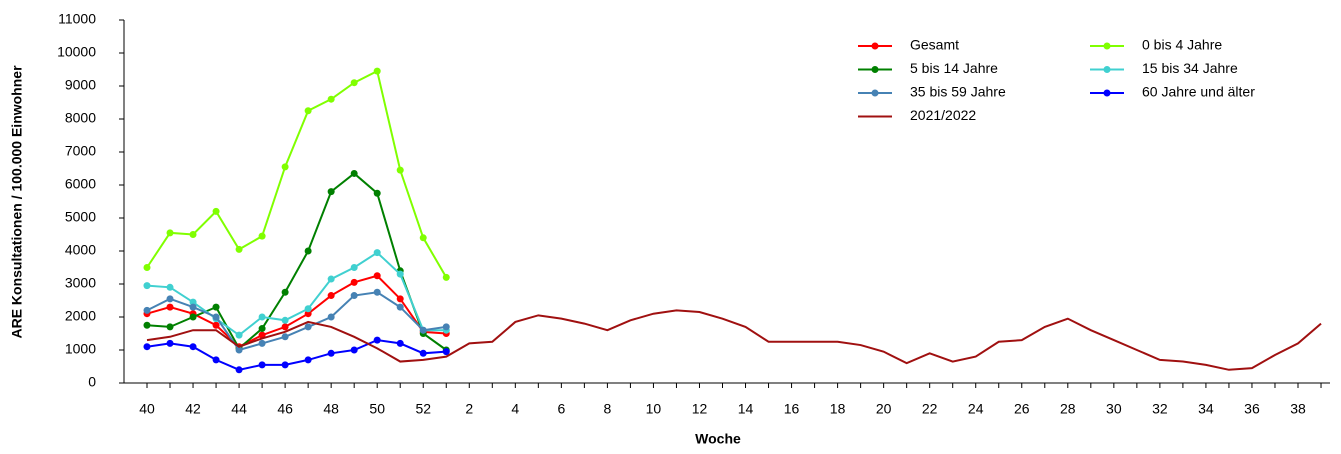  Describe the element at coordinates (700, 409) in the screenshot. I see `x-tick-label: 12` at that location.